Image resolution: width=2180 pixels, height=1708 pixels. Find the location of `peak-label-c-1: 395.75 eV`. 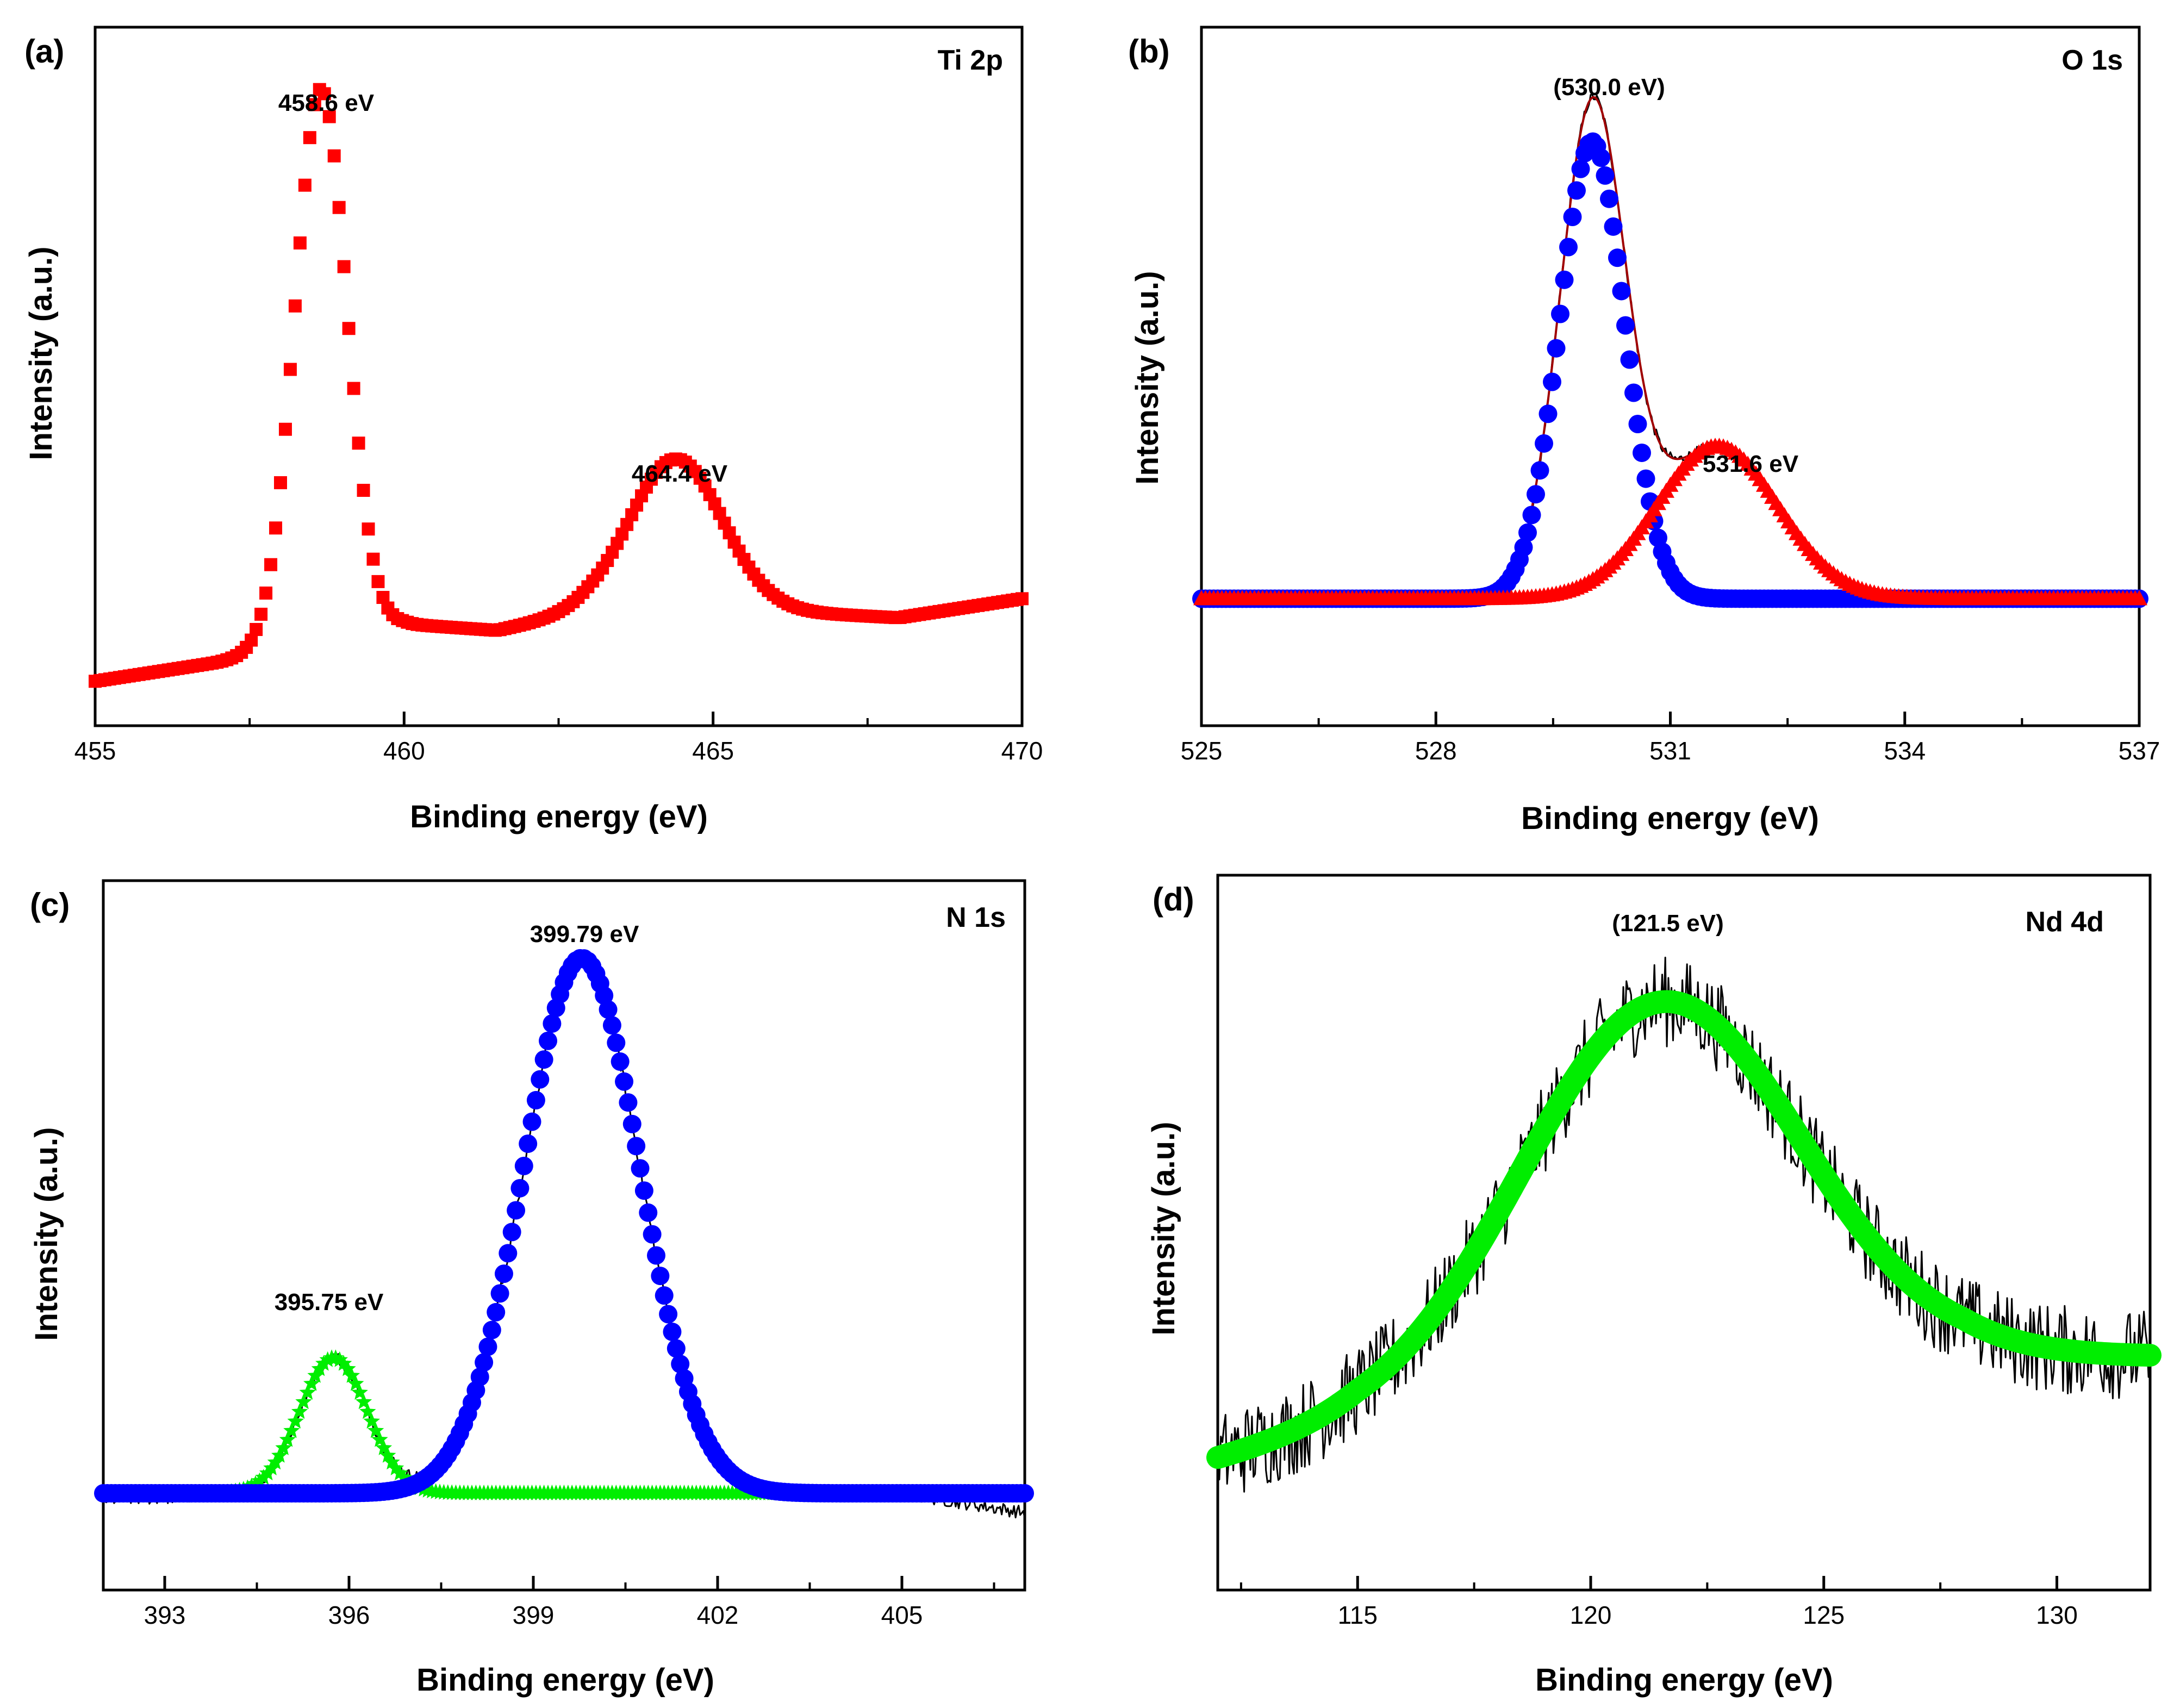

peak-label-c-1: 395.75 eV is located at coordinates (329, 1302).